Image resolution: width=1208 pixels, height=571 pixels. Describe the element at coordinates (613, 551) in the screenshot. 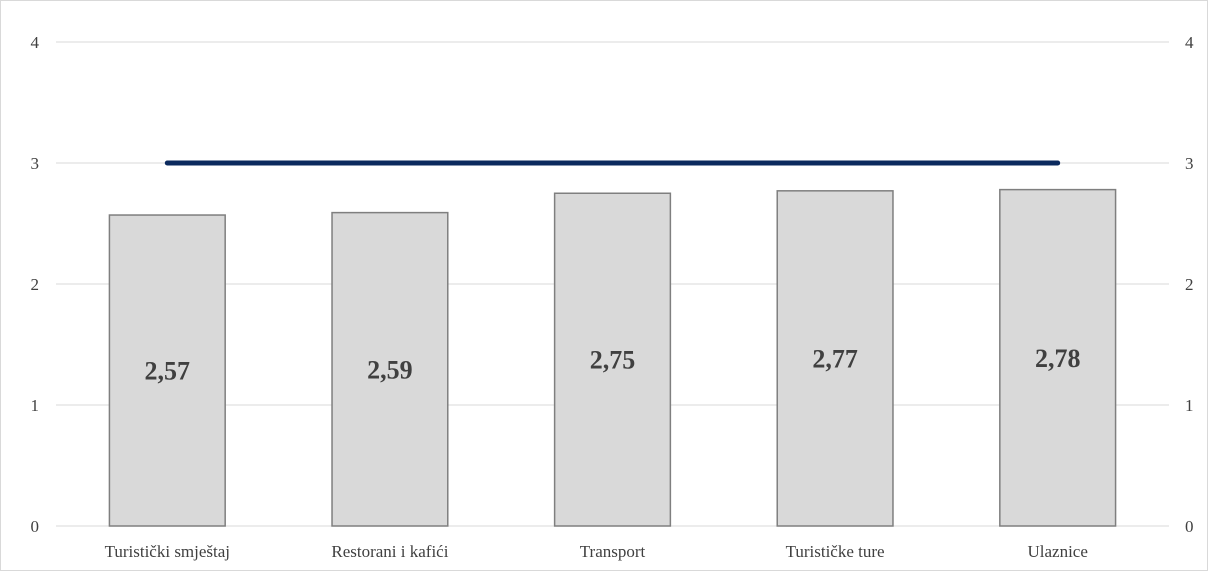

I see `category-label: Transport` at that location.